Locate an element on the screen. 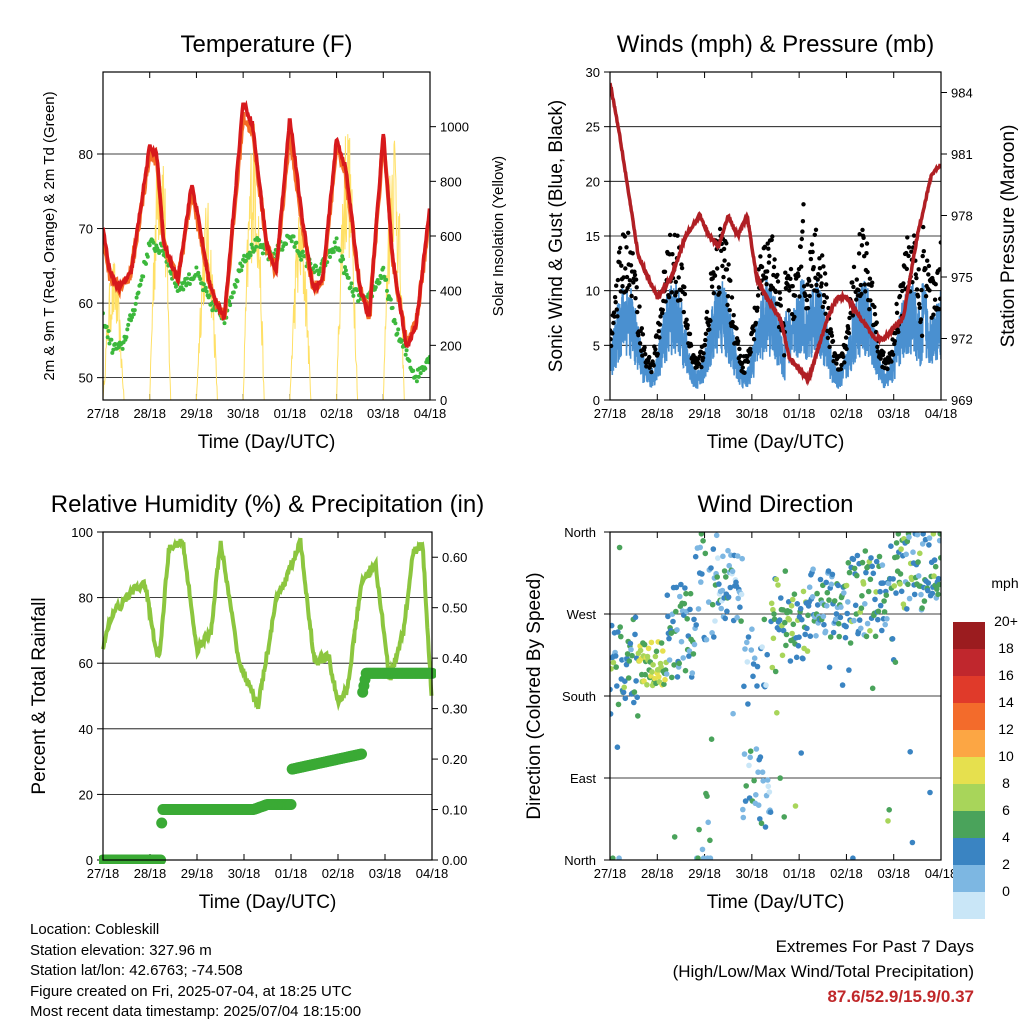 The height and width of the screenshot is (1024, 1024). colorbar-title: mph is located at coordinates (1004, 583).